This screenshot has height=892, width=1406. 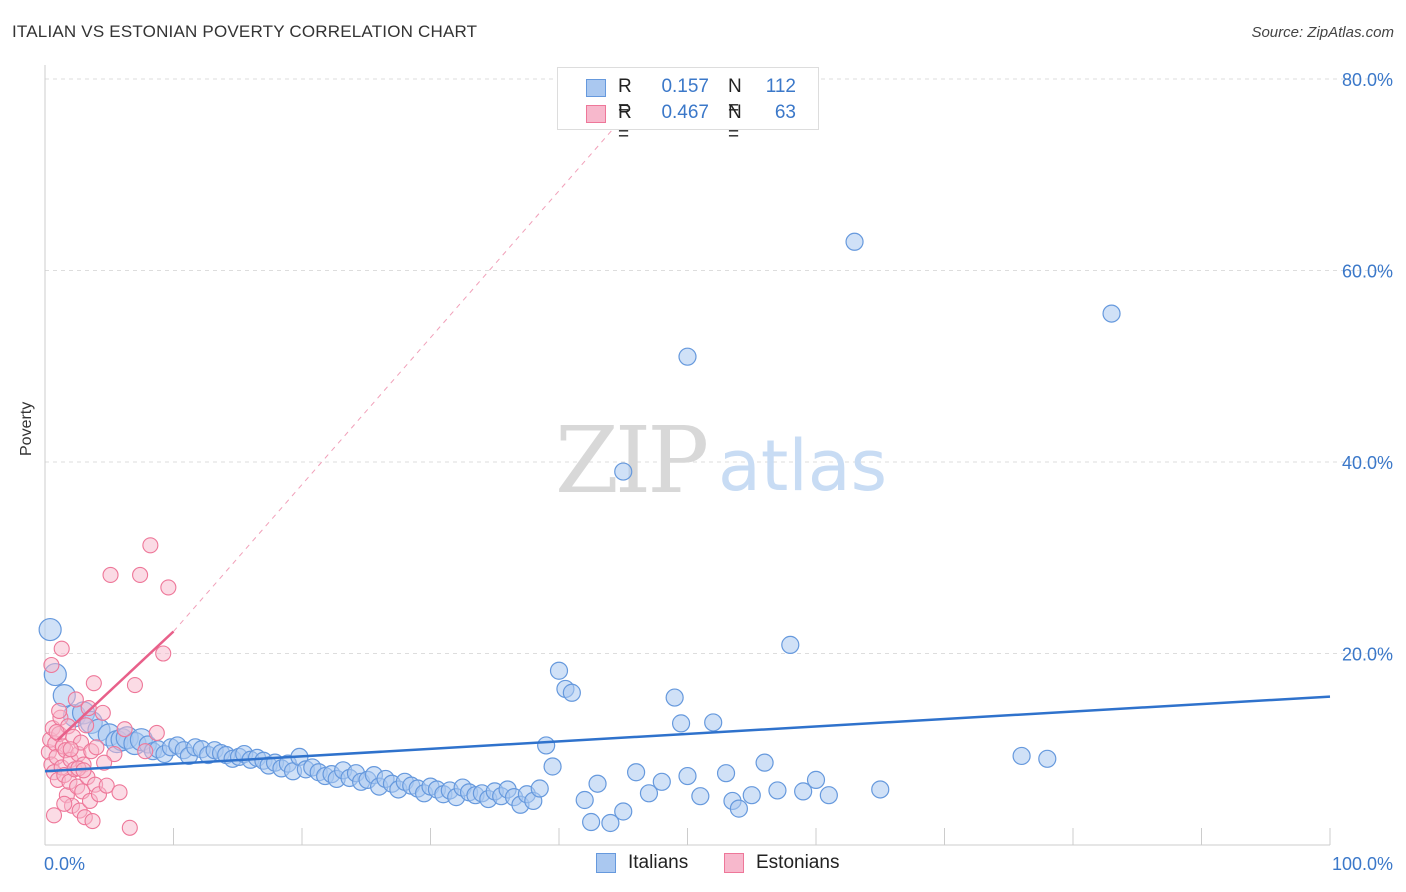 What do you see at coordinates (115, 685) in the screenshot?
I see `estonians-trend-line` at bounding box center [115, 685].